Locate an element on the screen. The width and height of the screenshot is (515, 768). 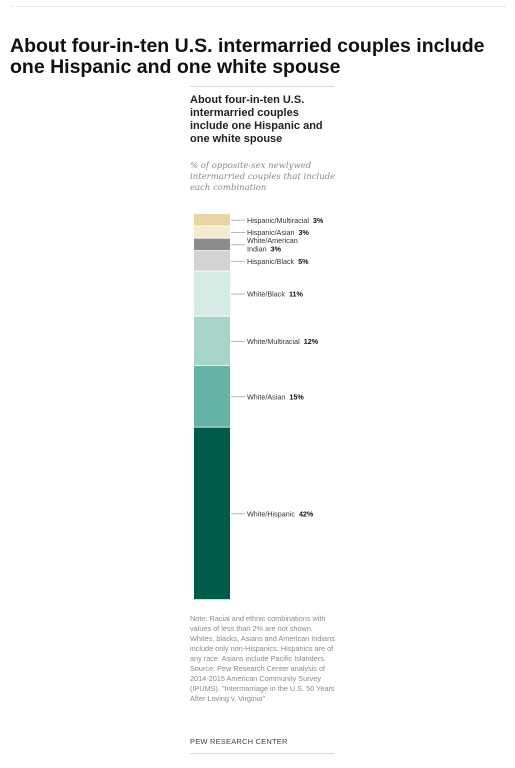
segment-value-5: 12% is located at coordinates (311, 341).